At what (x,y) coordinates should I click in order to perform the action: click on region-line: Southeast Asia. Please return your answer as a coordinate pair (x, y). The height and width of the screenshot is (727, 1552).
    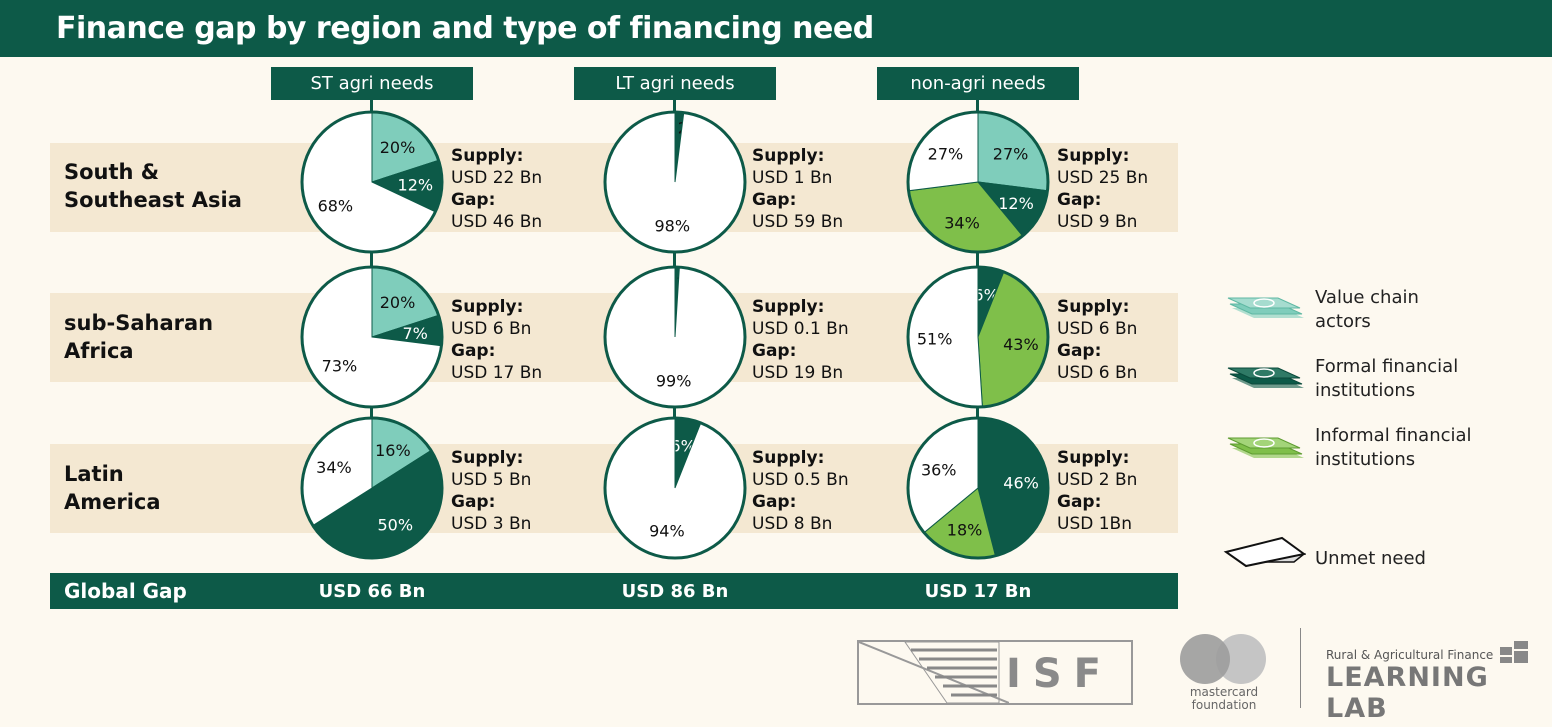
    Looking at the image, I should click on (153, 200).